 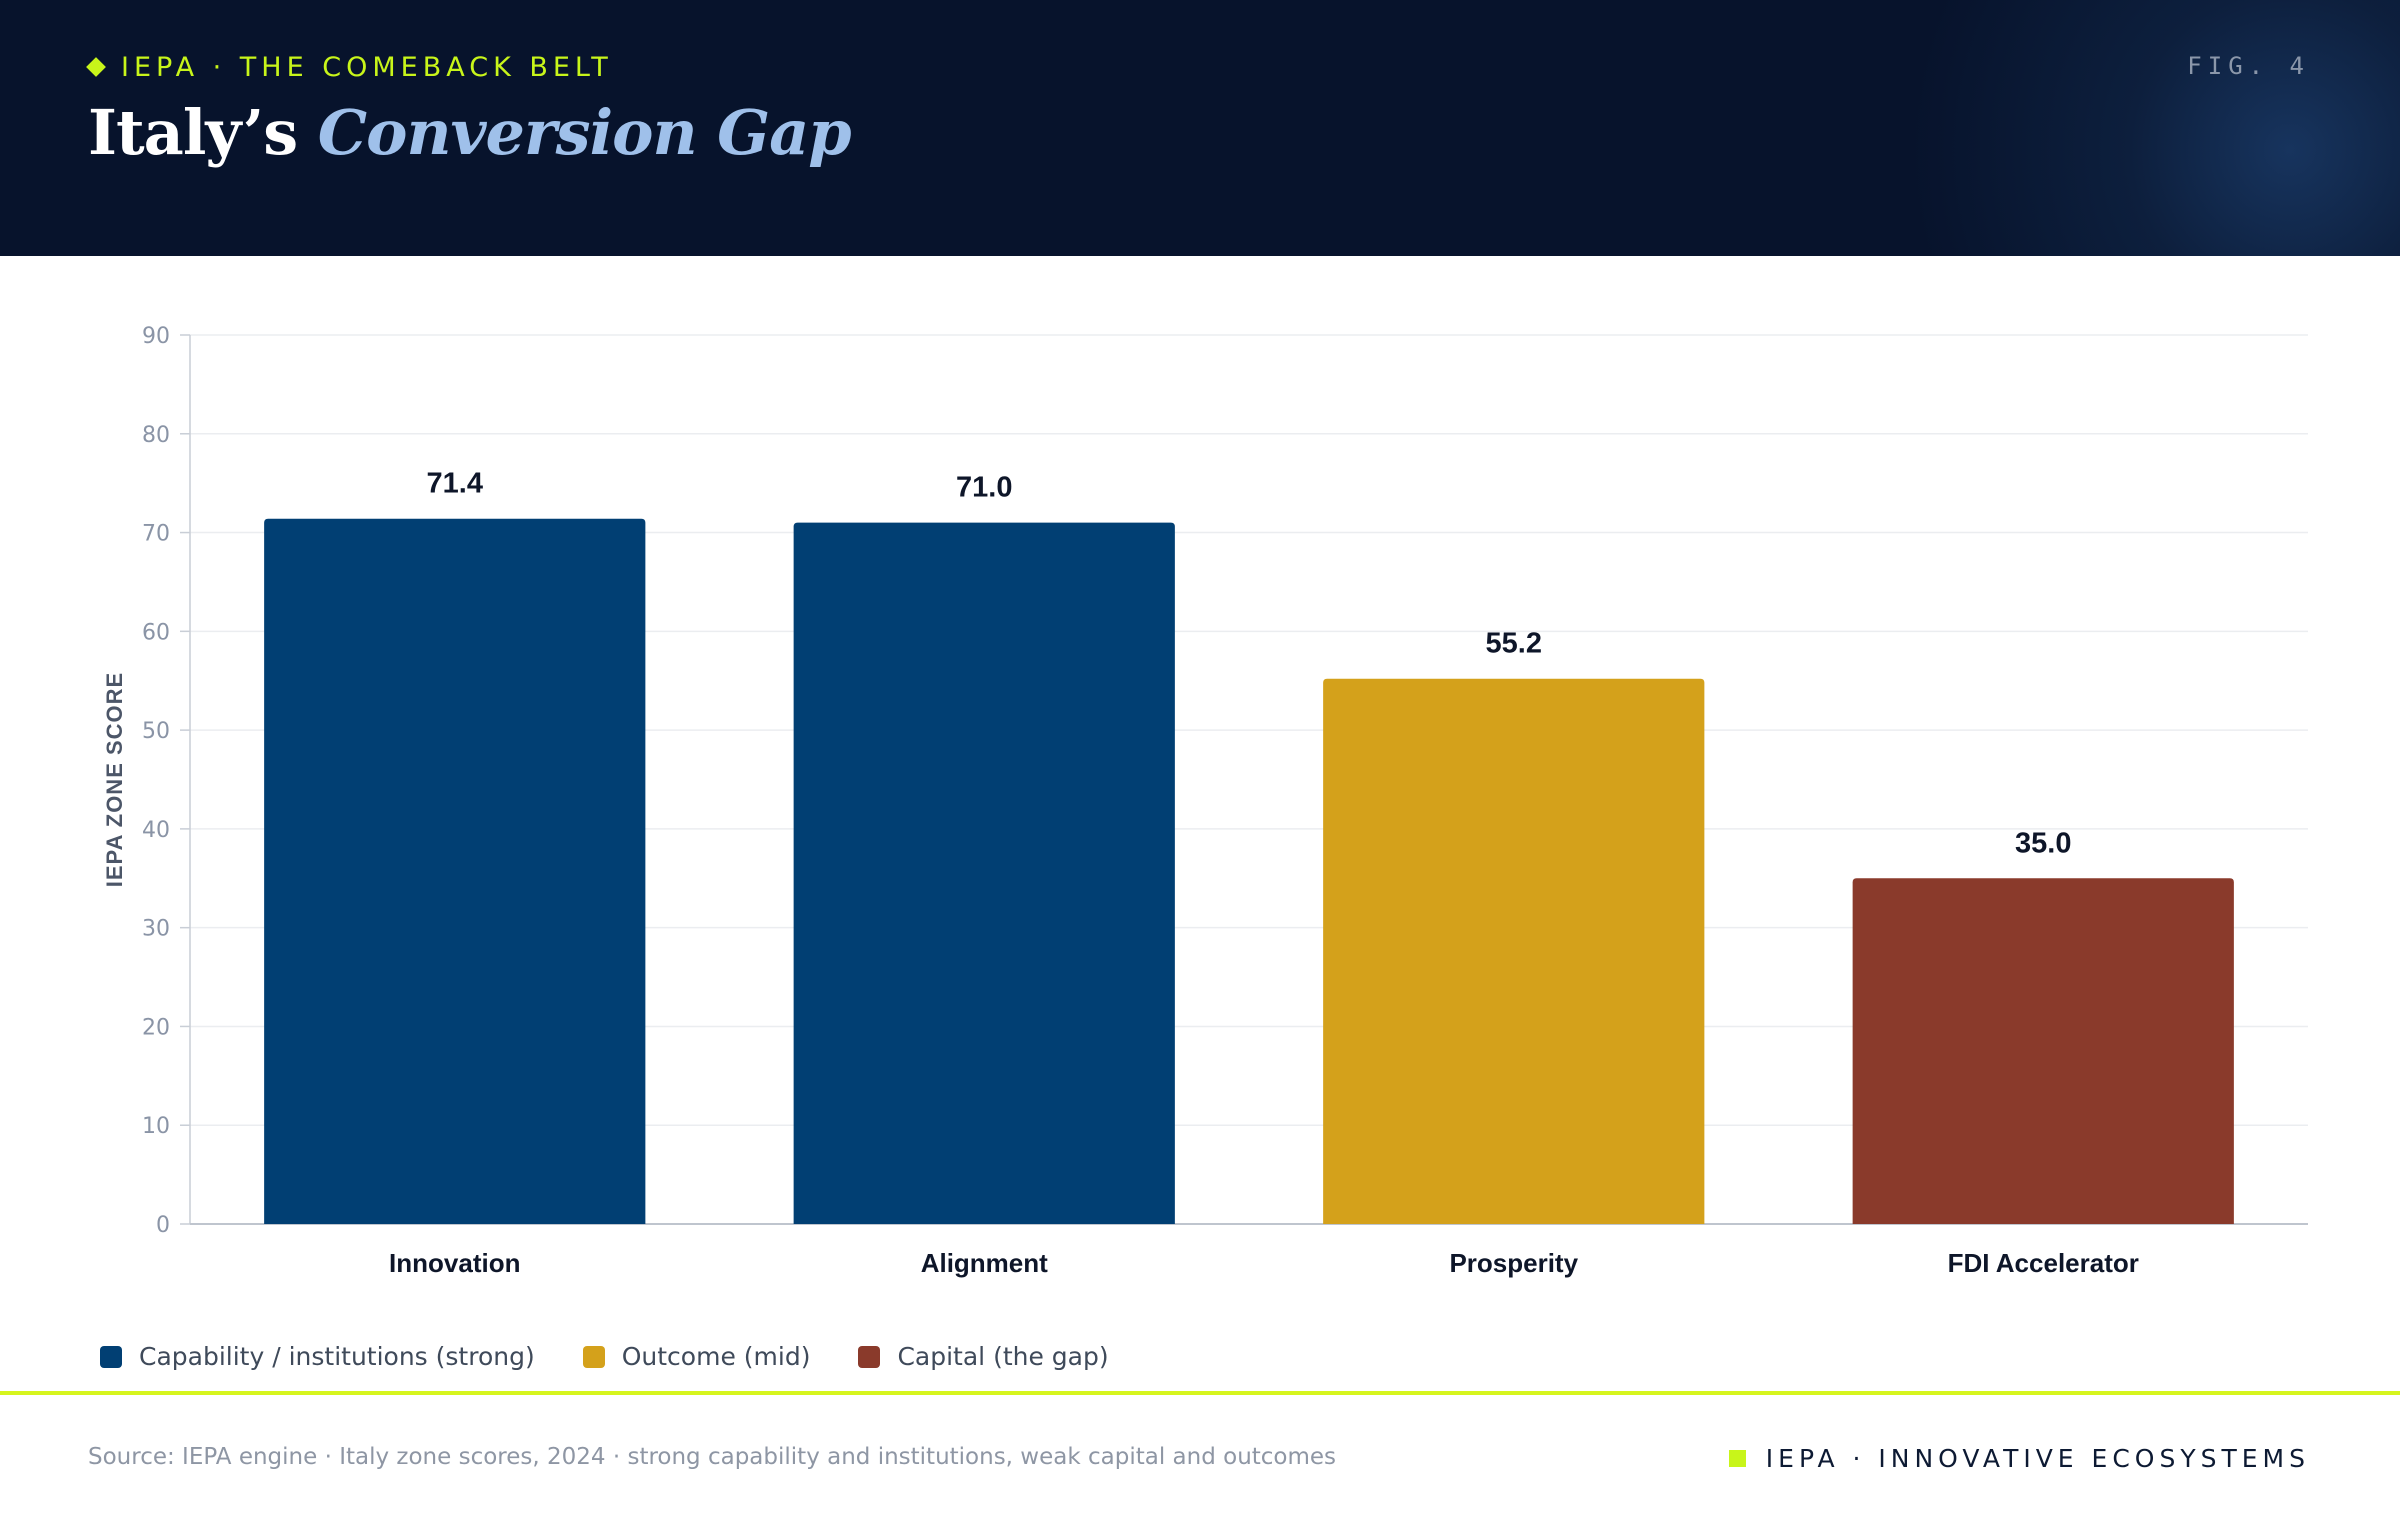 I want to click on data-label: 35.0, so click(x=2043, y=843).